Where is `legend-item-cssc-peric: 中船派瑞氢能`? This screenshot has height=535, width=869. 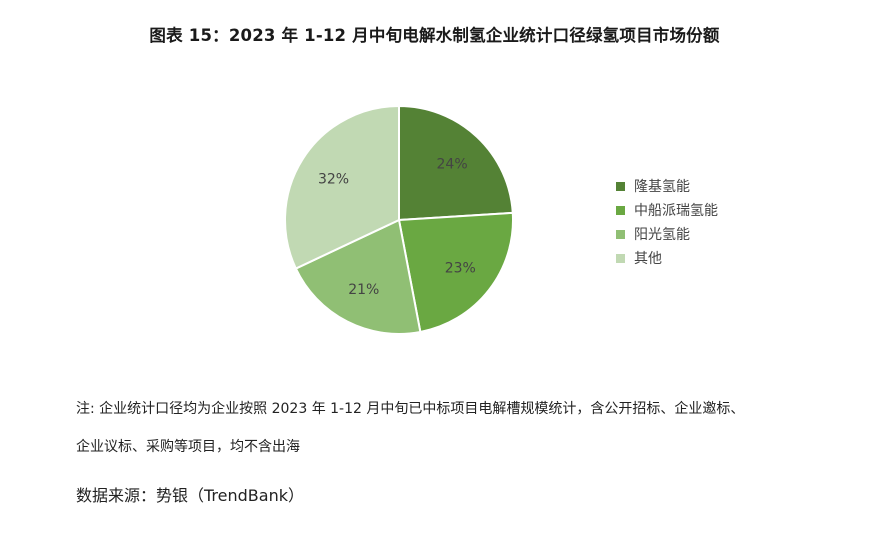
legend-item-cssc-peric: 中船派瑞氢能 is located at coordinates (667, 210).